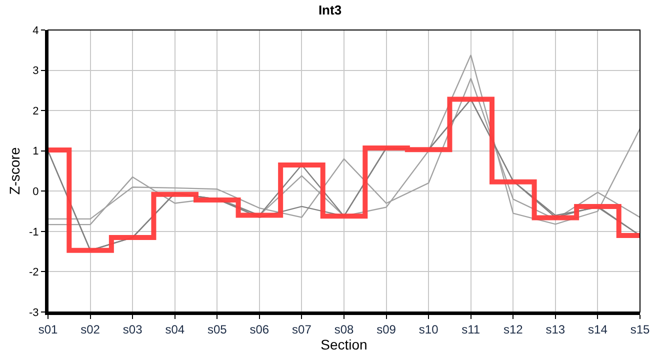 Image resolution: width=660 pixels, height=360 pixels. I want to click on y-tick-label: -1, so click(34, 232).